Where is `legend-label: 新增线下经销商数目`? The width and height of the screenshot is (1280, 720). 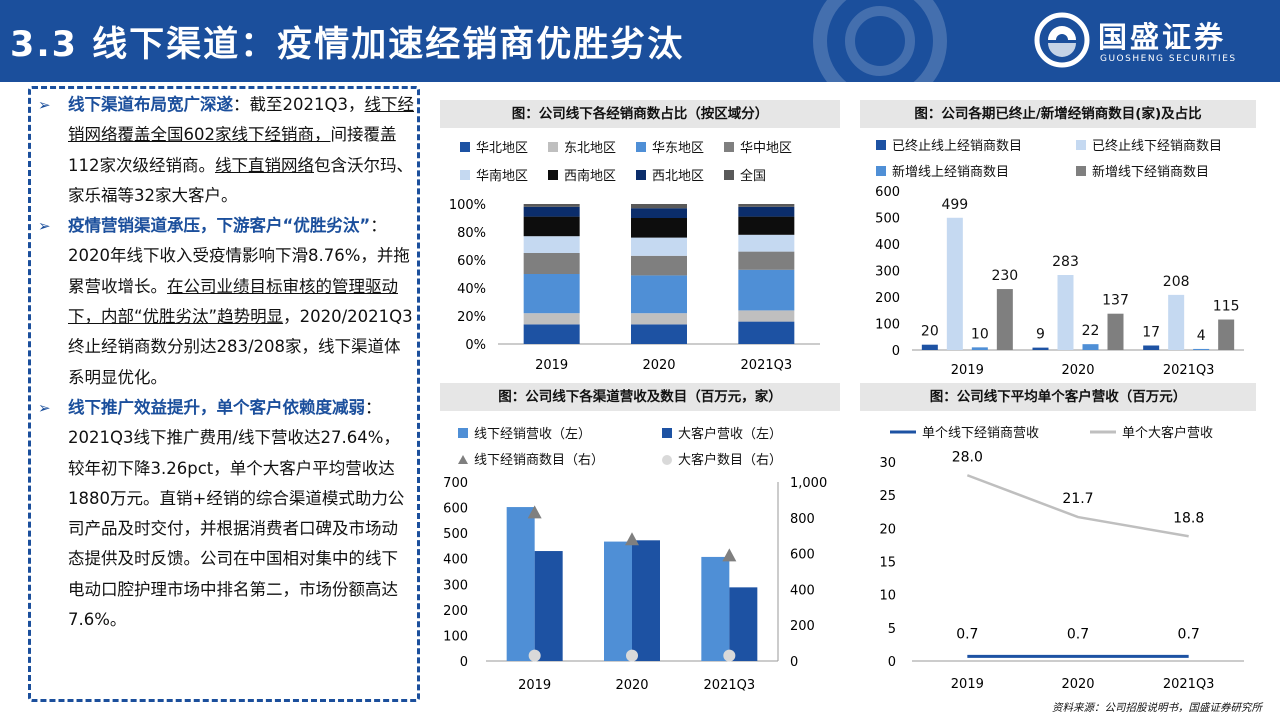
legend-label: 新增线下经销商数目 is located at coordinates (1150, 172).